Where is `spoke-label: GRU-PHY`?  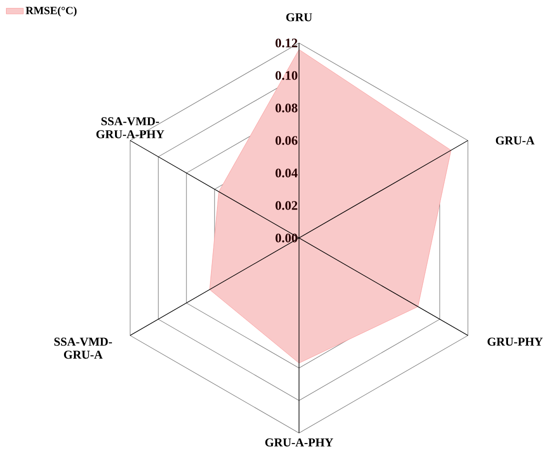 spoke-label: GRU-PHY is located at coordinates (515, 342).